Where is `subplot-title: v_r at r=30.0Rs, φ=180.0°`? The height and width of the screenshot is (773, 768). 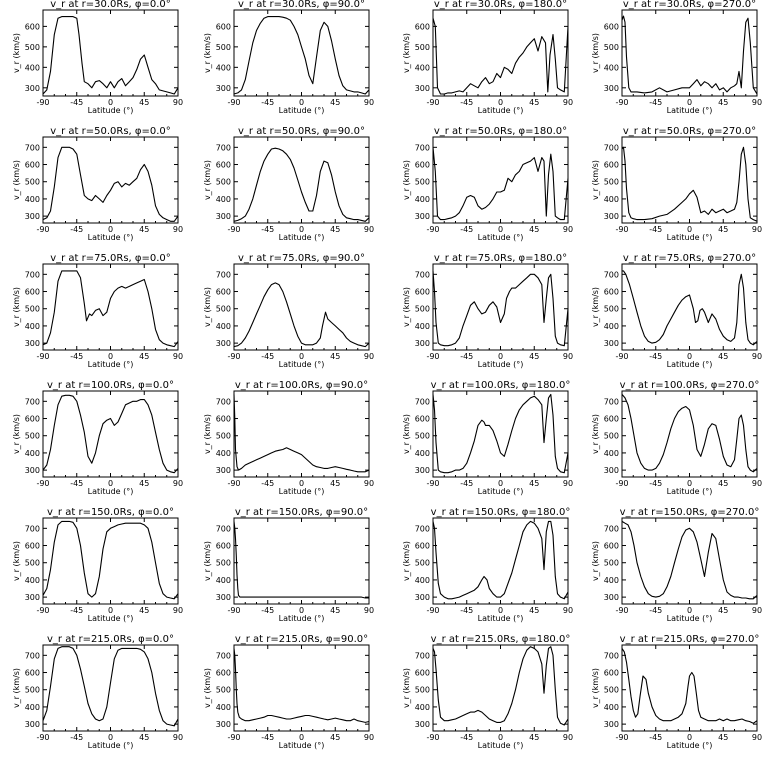 subplot-title: v_r at r=30.0Rs, φ=180.0° is located at coordinates (500, 5).